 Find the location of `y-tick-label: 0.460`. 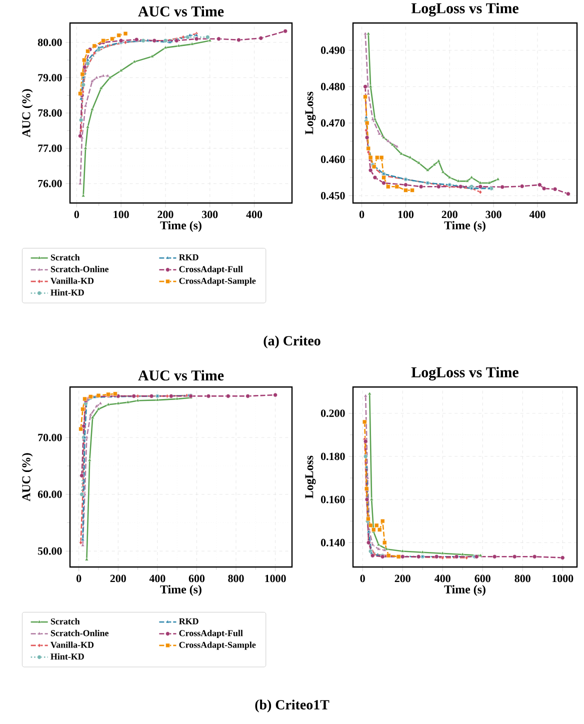

y-tick-label: 0.460 is located at coordinates (332, 160).